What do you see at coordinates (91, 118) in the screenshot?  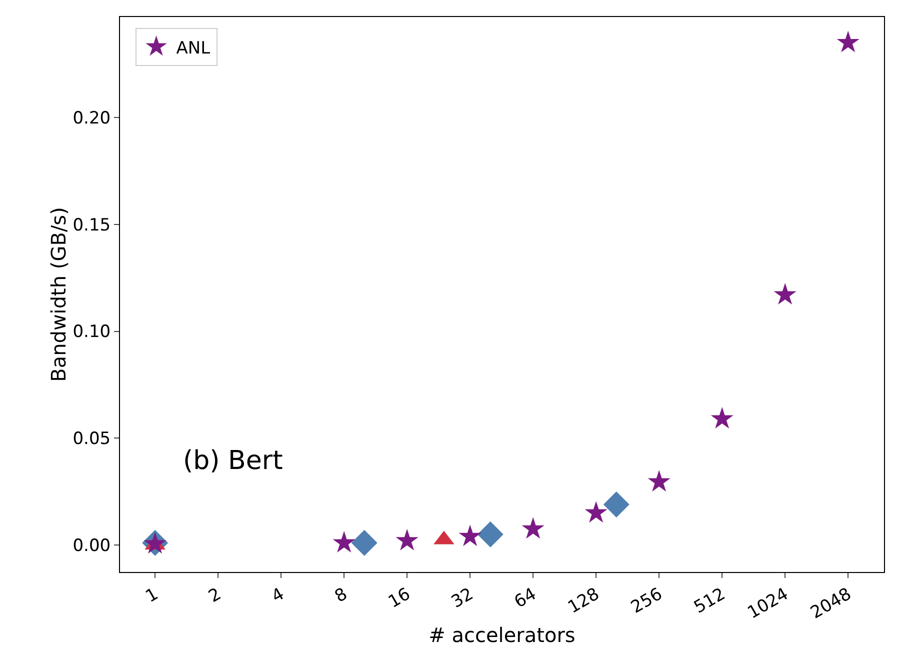 I see `y-tick-label: 0.20` at bounding box center [91, 118].